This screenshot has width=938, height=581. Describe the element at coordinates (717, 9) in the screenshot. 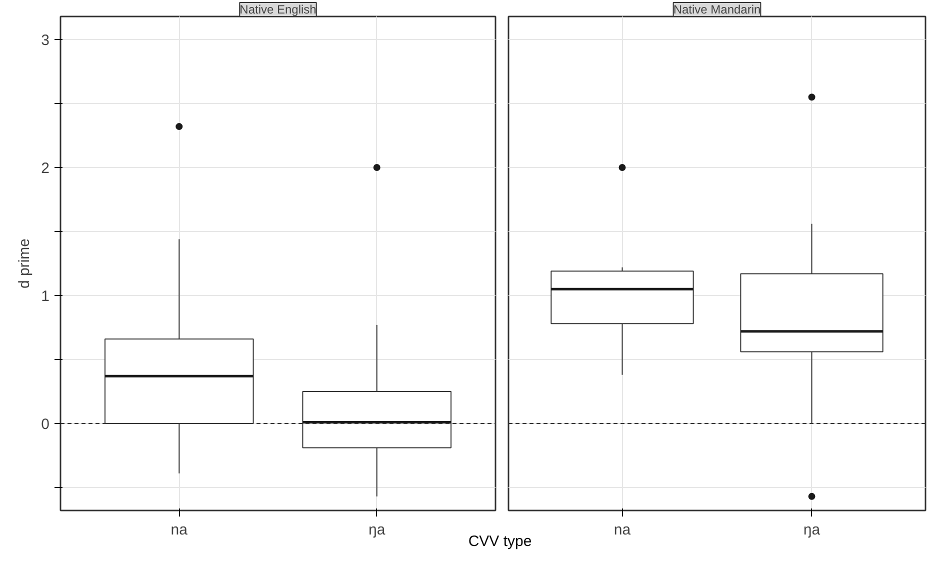

I see `chart-title: Native Mandarin` at that location.